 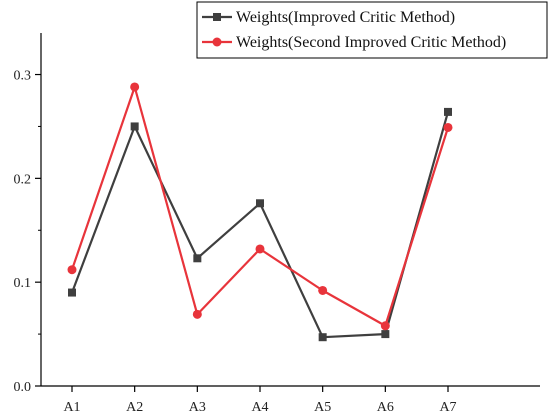 What do you see at coordinates (23, 387) in the screenshot?
I see `y-tick-label: 0.0` at bounding box center [23, 387].